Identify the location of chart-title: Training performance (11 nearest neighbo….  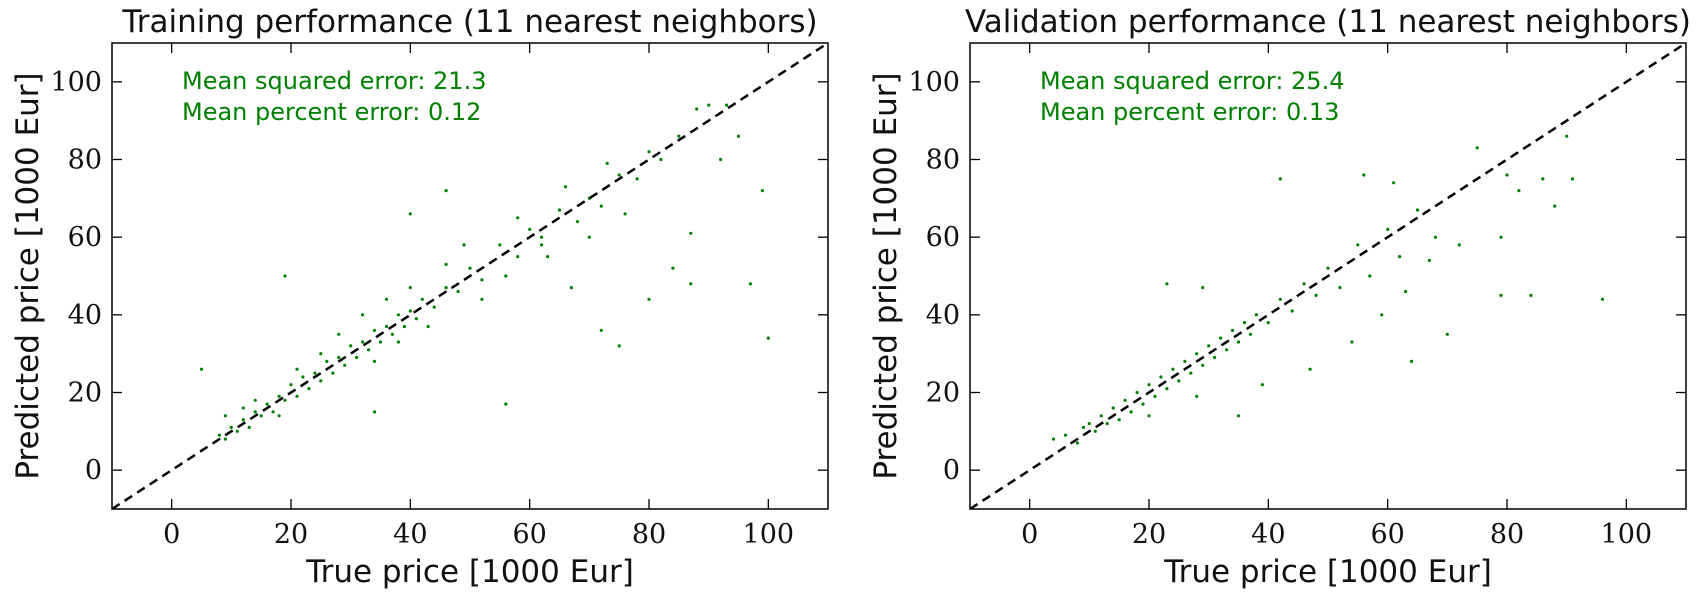
(469, 22).